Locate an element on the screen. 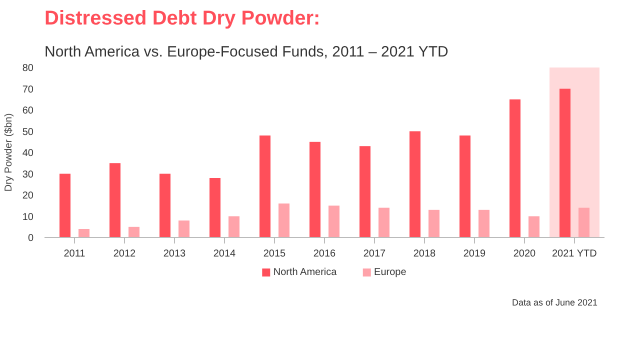 Image resolution: width=635 pixels, height=341 pixels. y-tick-label: 20 is located at coordinates (28, 196).